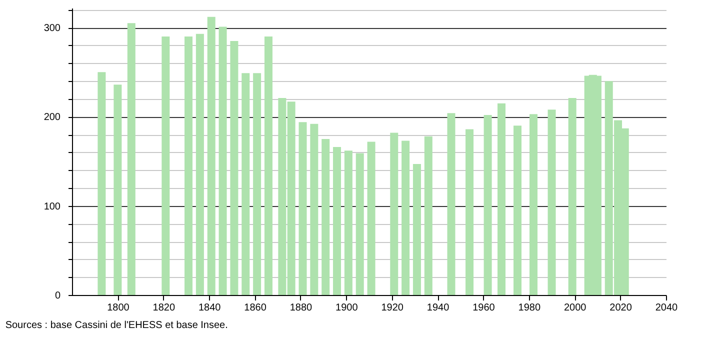  What do you see at coordinates (484, 308) in the screenshot?
I see `x-tick-label: 1960` at bounding box center [484, 308].